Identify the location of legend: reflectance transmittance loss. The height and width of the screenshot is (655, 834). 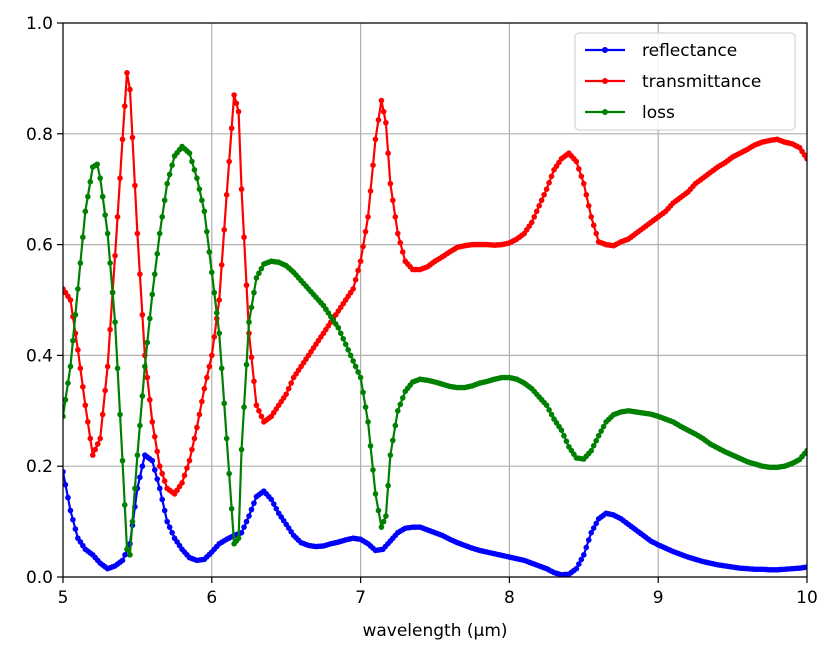
(685, 81).